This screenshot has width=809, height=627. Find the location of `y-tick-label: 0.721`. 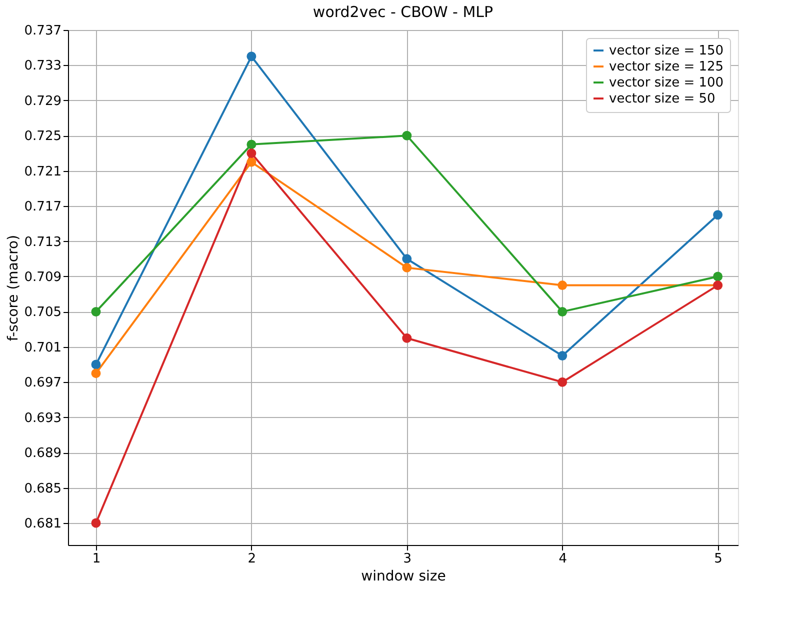

y-tick-label: 0.721 is located at coordinates (43, 172).